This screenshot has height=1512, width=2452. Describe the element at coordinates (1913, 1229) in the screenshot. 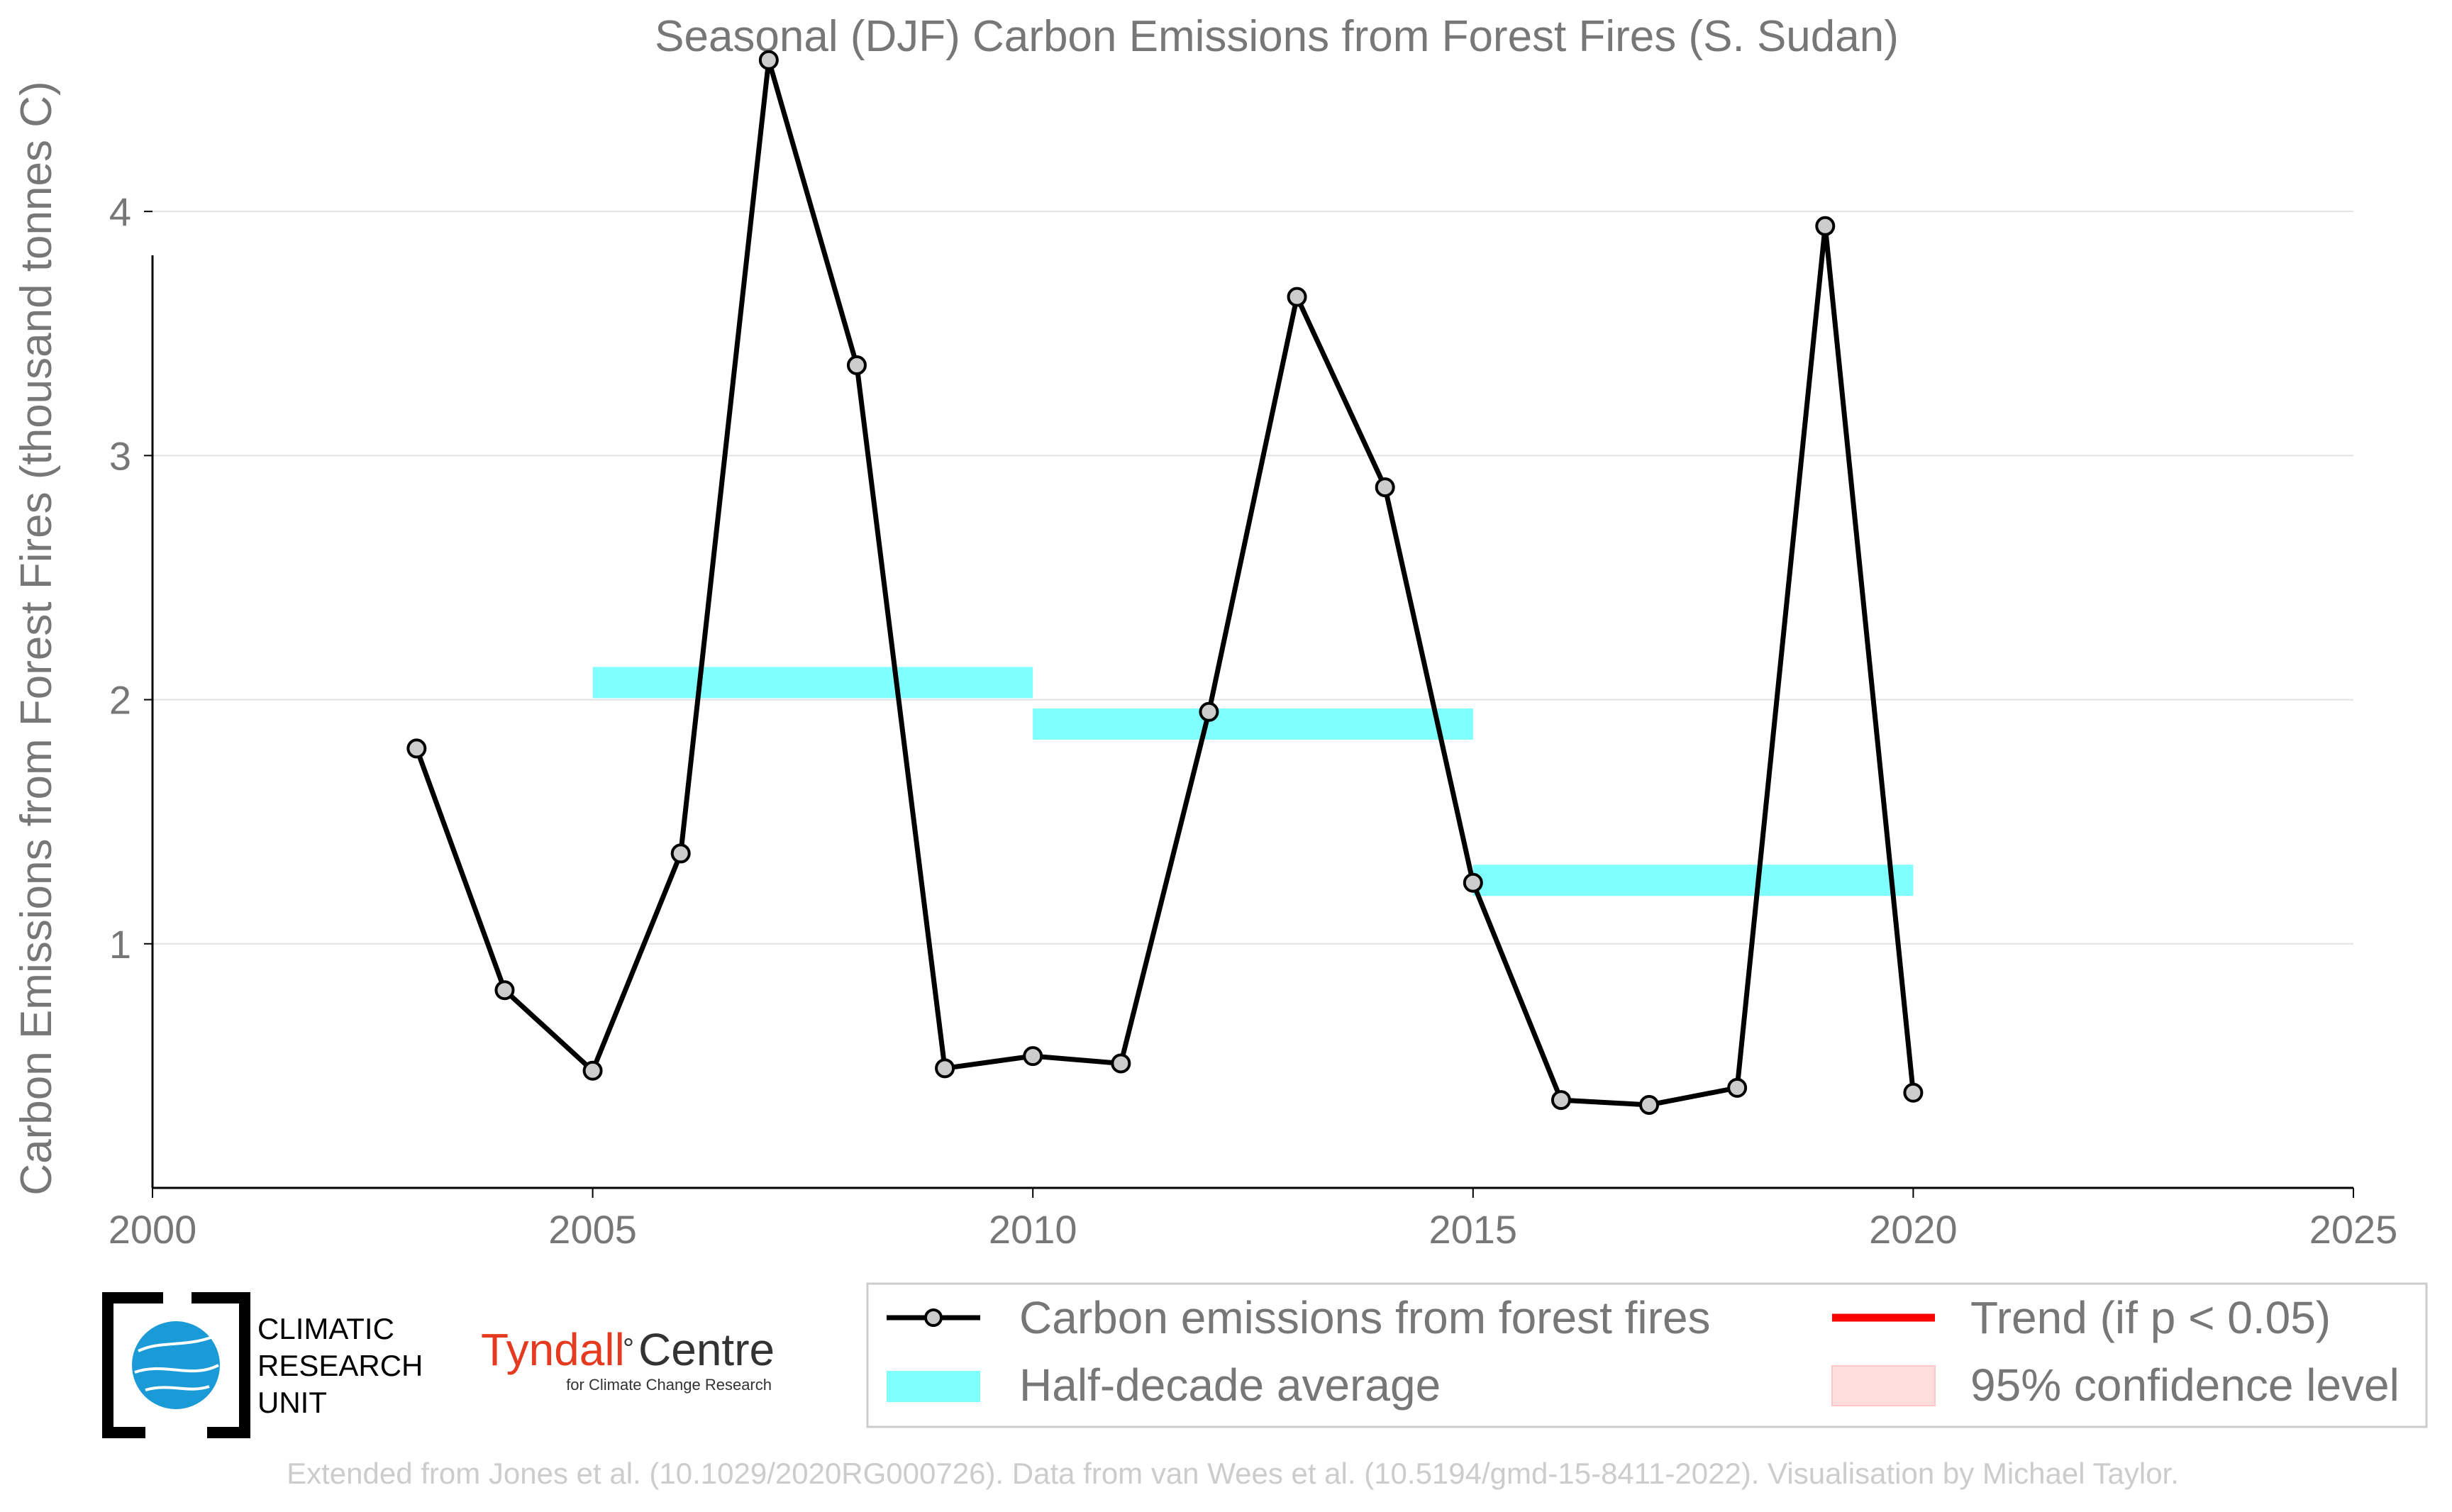

I see `x-tick-label: 2020` at that location.